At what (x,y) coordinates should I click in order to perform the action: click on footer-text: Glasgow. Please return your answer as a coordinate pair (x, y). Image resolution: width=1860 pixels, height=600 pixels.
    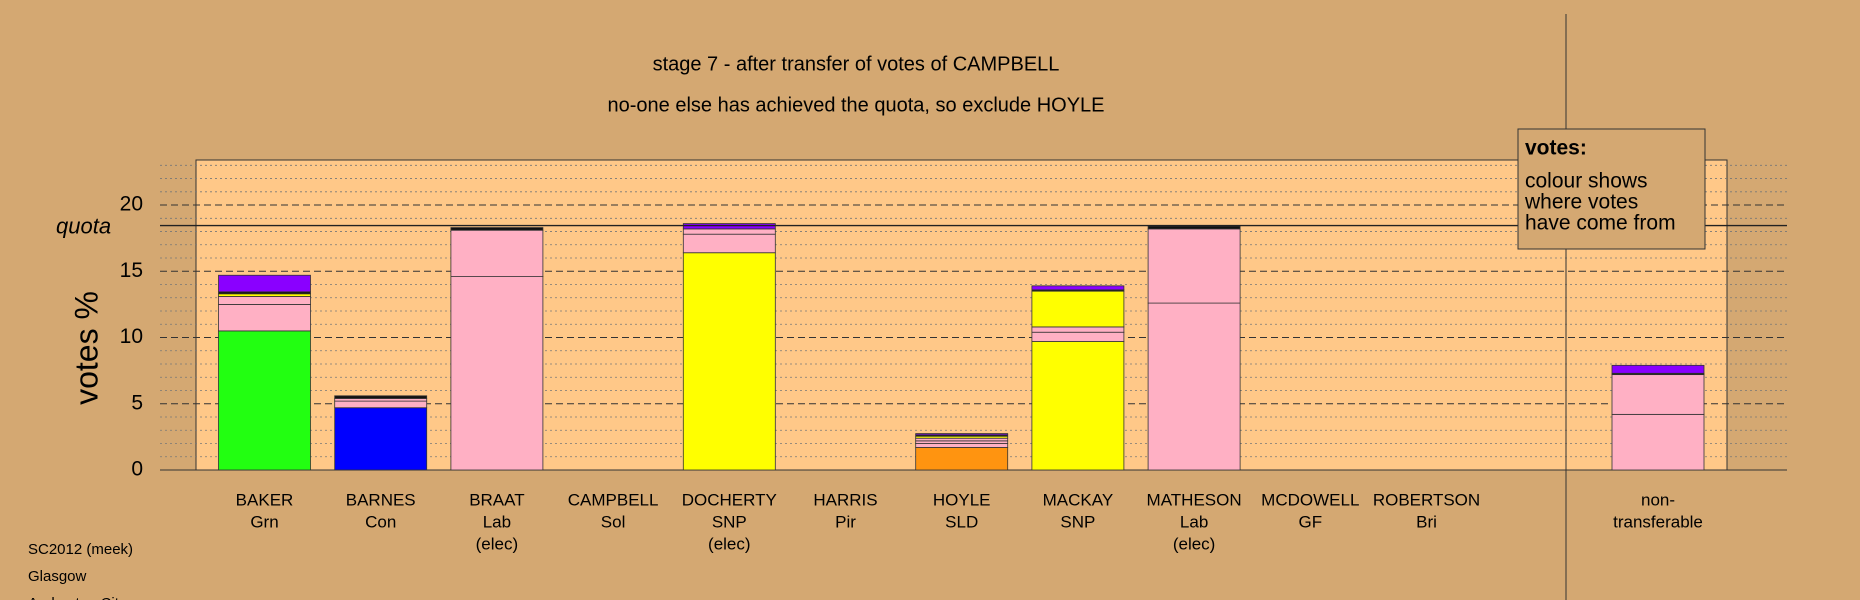
    Looking at the image, I should click on (57, 576).